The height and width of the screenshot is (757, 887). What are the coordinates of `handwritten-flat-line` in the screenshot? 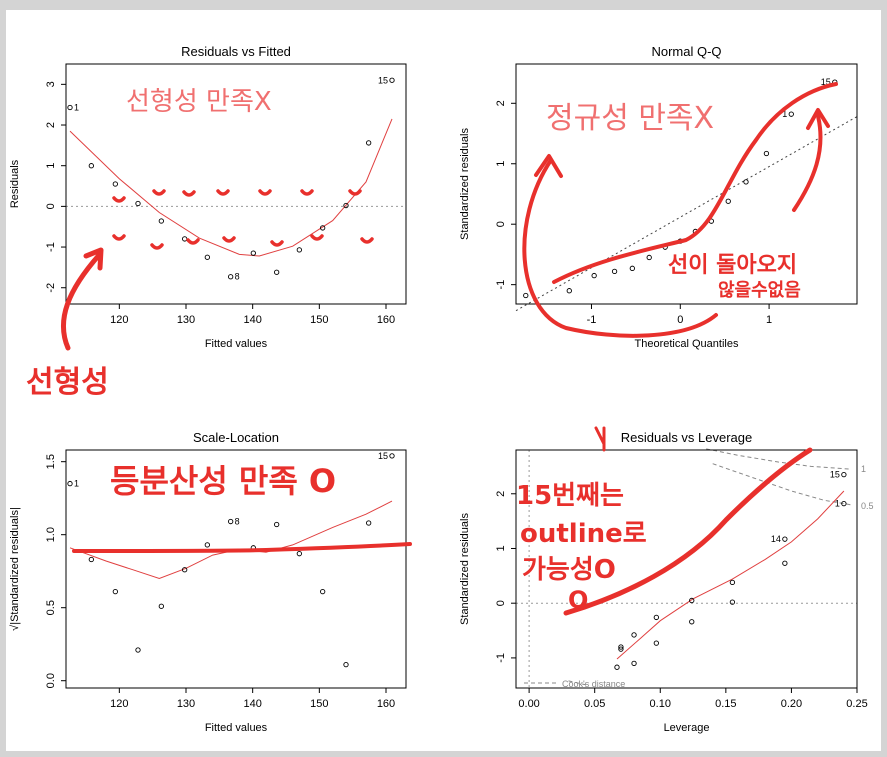 It's located at (242, 547).